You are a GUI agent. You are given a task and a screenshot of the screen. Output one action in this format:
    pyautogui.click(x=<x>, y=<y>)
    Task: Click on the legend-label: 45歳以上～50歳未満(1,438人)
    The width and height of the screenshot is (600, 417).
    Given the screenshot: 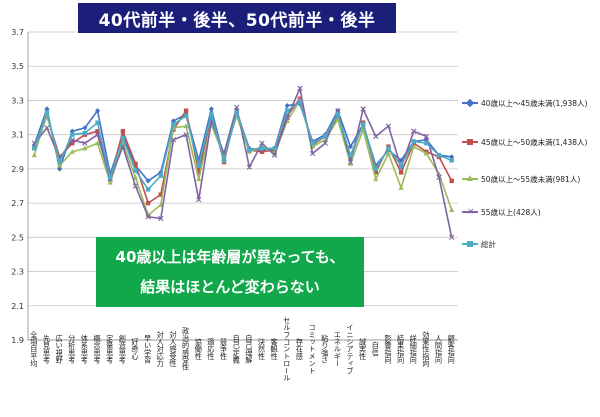 What is the action you would take?
    pyautogui.click(x=534, y=142)
    